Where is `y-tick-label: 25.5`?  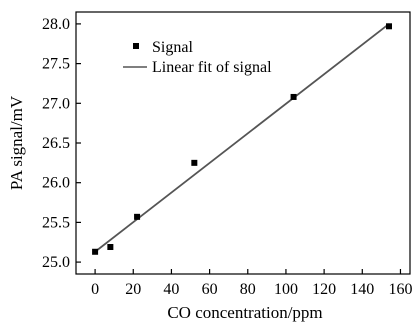 y-tick-label: 25.5 is located at coordinates (56, 222).